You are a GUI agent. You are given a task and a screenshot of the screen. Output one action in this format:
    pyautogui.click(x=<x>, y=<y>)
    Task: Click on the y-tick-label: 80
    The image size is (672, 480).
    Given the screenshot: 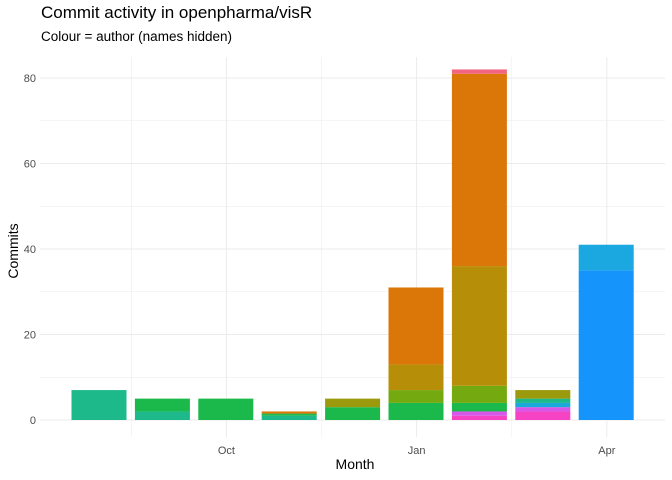 What is the action you would take?
    pyautogui.click(x=30, y=79)
    